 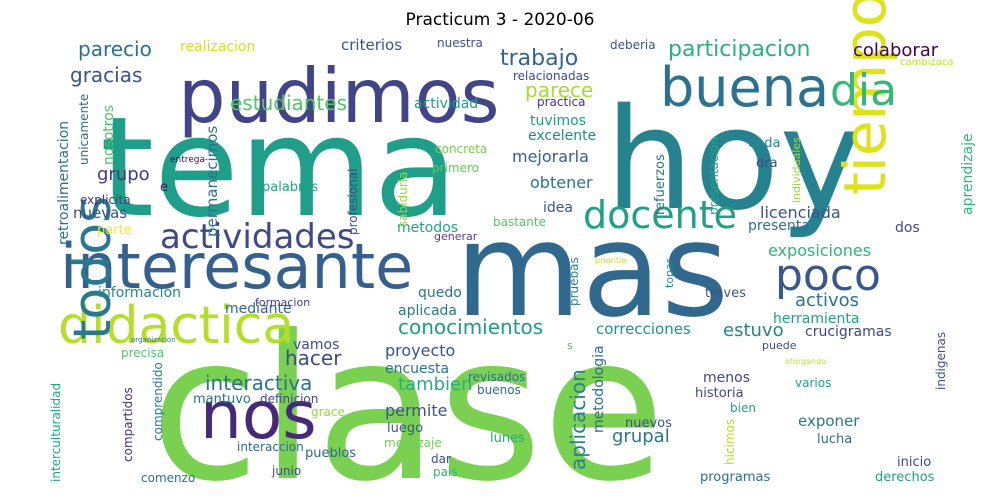 What do you see at coordinates (819, 250) in the screenshot?
I see `word-exposiciones: exposiciones` at bounding box center [819, 250].